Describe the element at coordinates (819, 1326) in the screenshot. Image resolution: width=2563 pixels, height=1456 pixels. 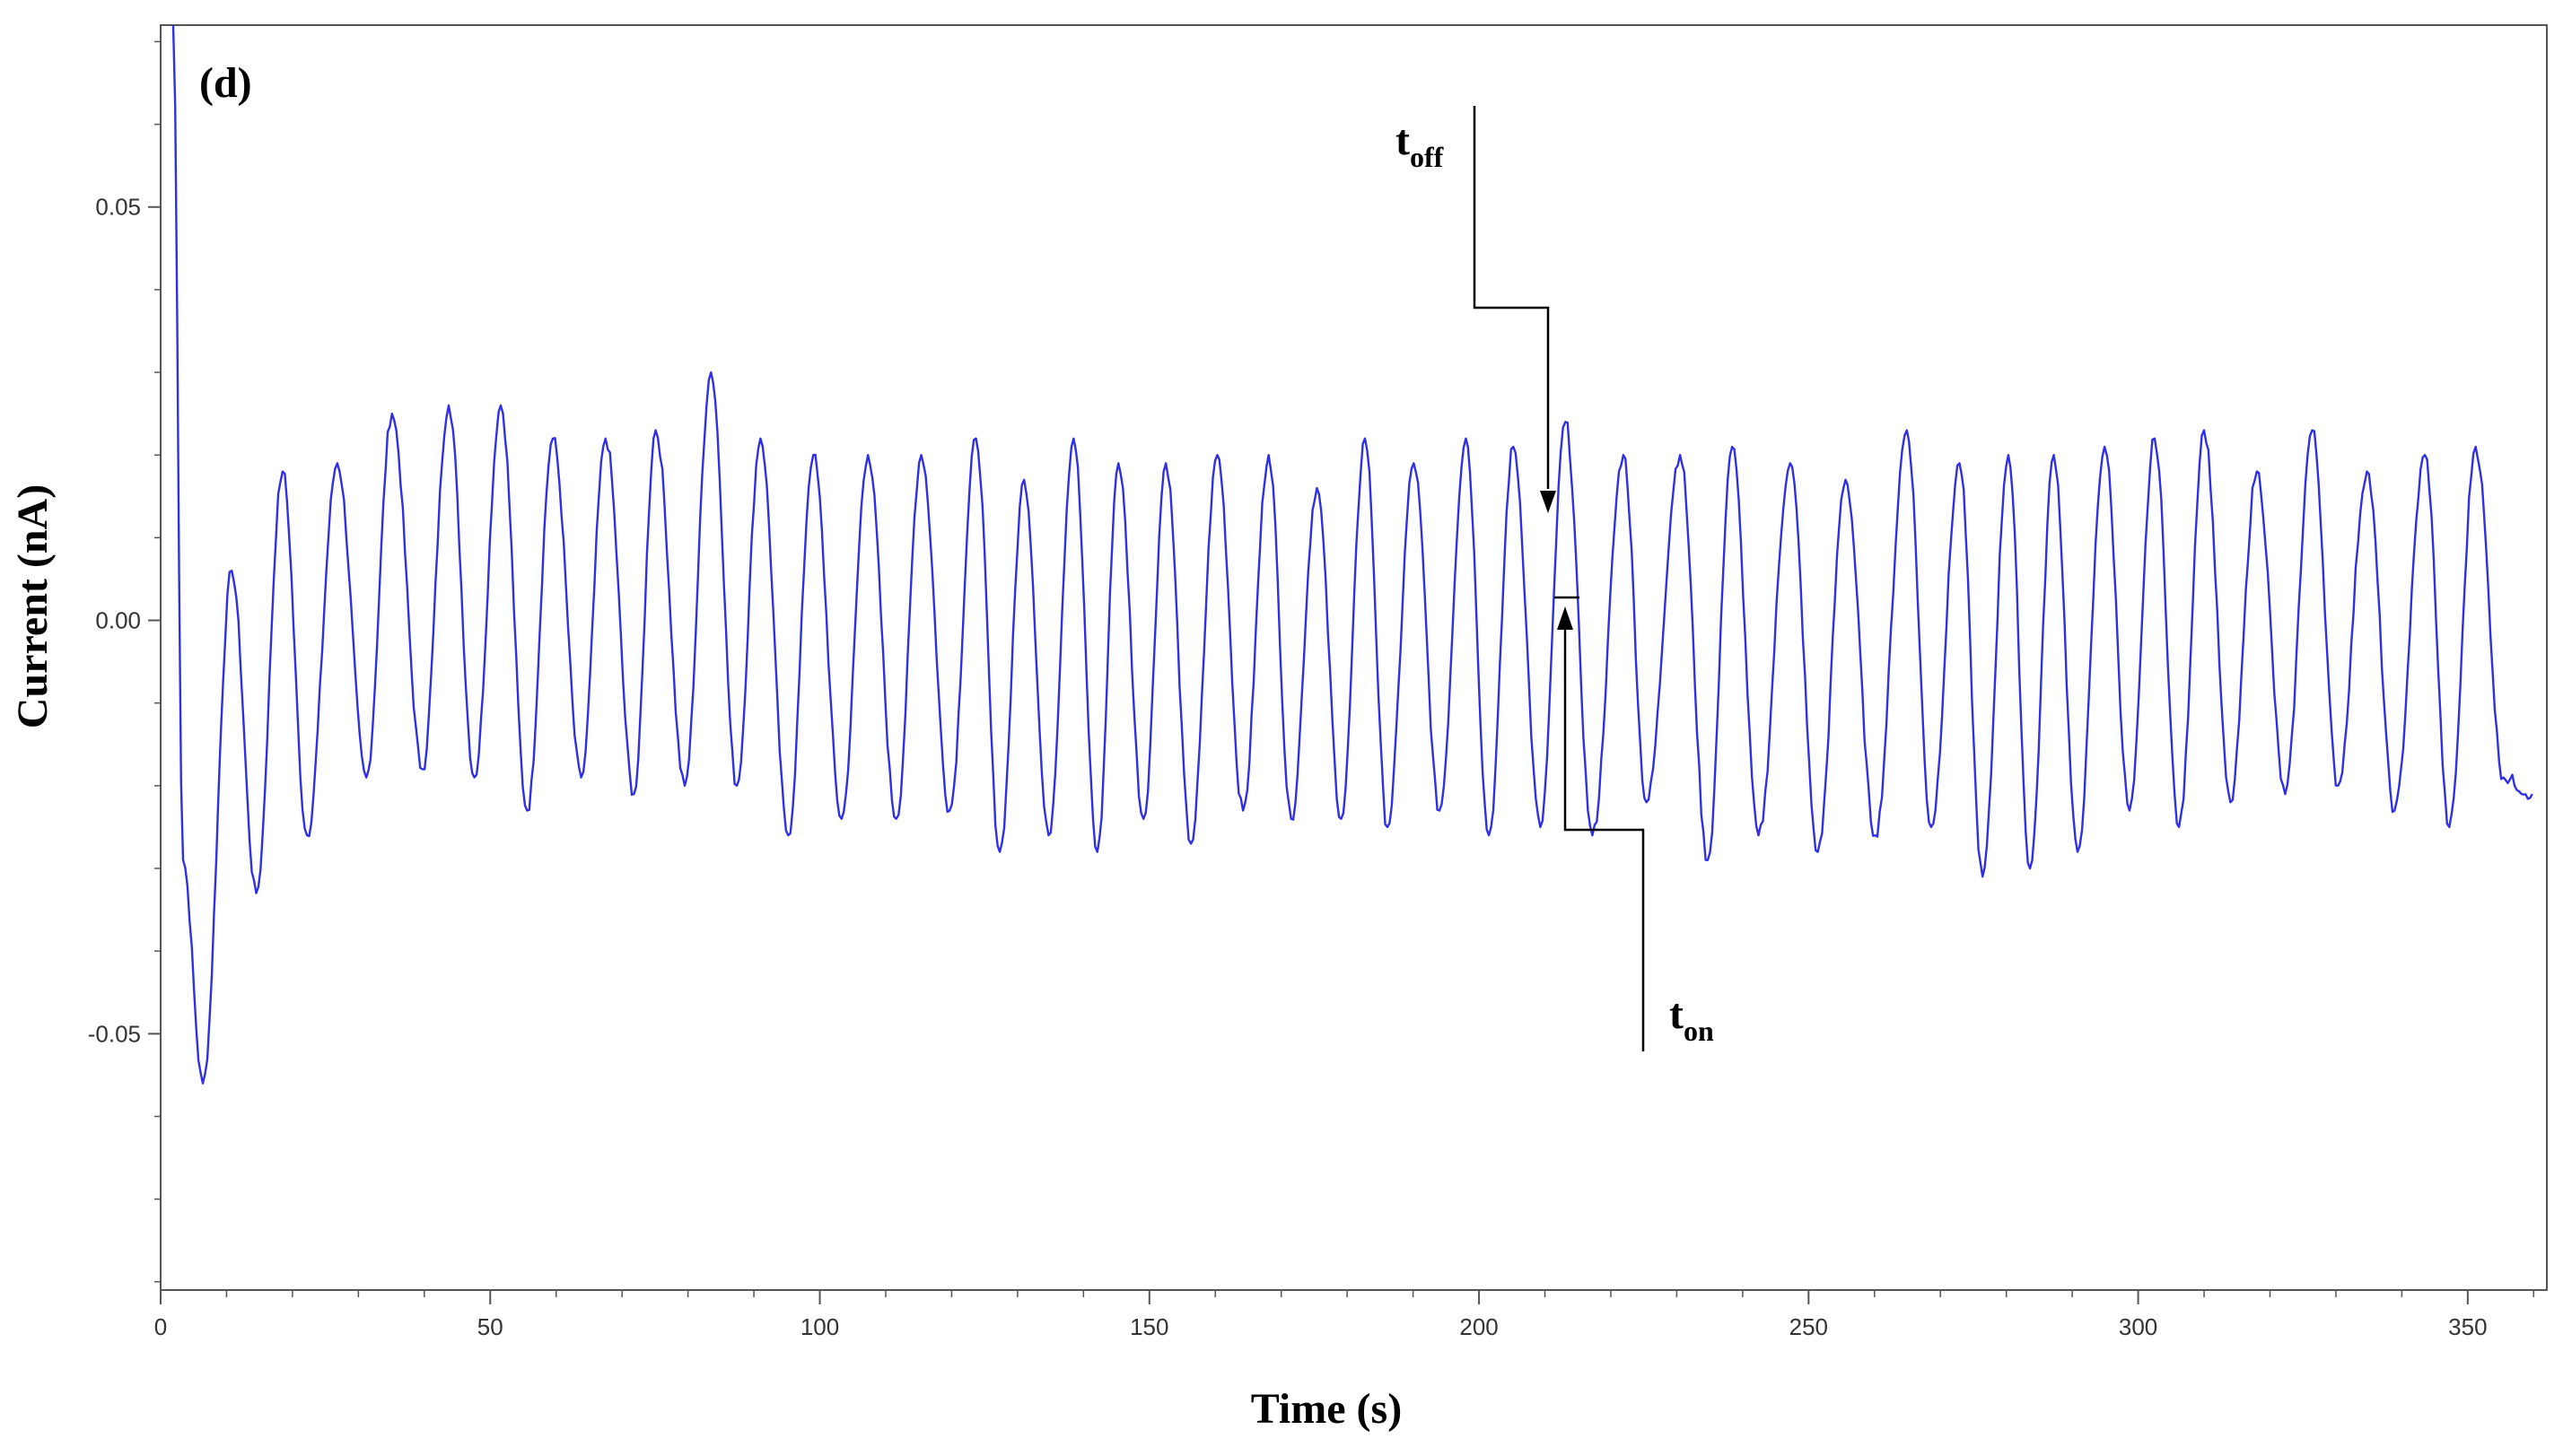
I see `x-tick-label: 100` at that location.